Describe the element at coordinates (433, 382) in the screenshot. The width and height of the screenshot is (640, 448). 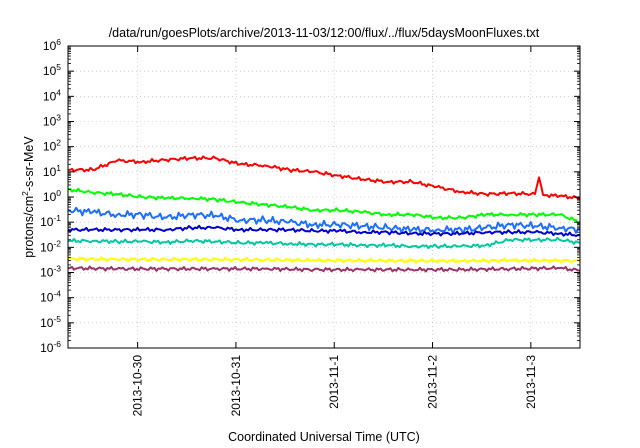
I see `x-tick-label: 2013-11-2` at that location.